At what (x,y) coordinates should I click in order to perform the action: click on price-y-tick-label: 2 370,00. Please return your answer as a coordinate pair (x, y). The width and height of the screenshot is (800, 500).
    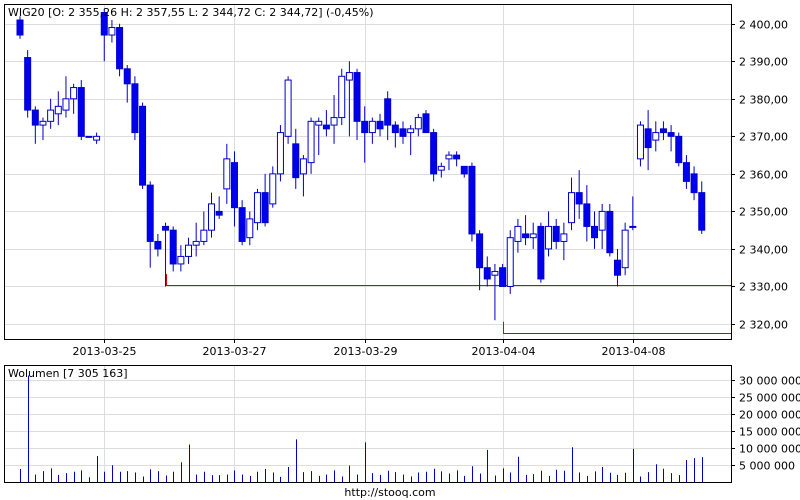
    Looking at the image, I should click on (763, 137).